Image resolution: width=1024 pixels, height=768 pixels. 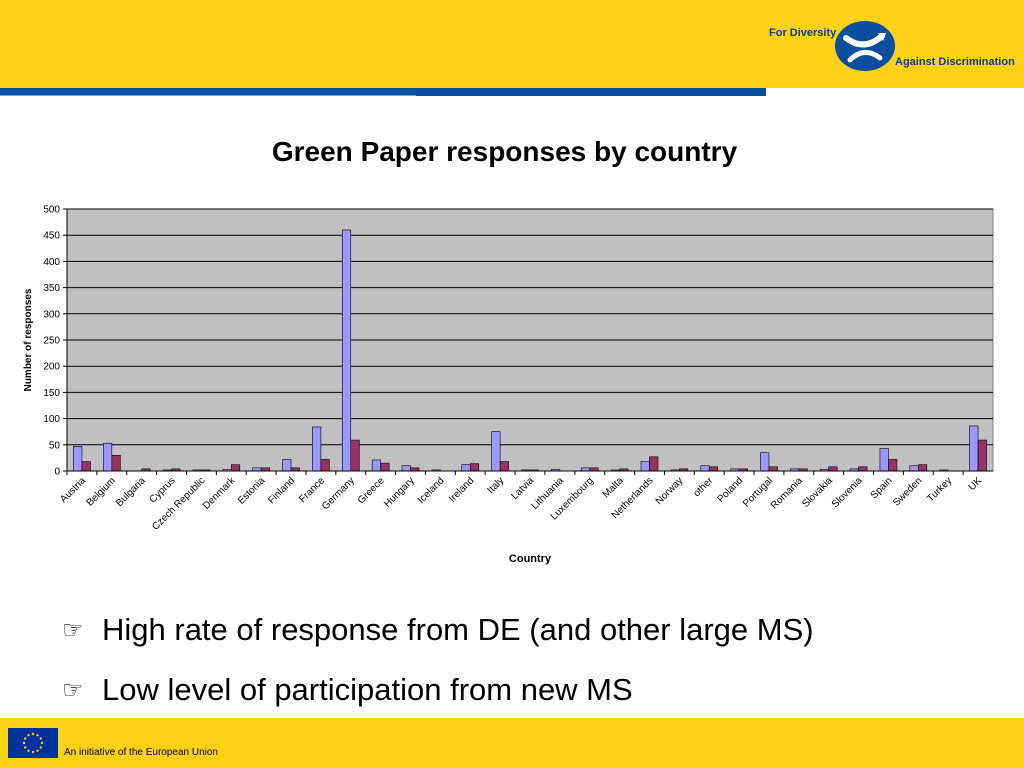 I want to click on y-axis-label: Number of responses, so click(x=28, y=339).